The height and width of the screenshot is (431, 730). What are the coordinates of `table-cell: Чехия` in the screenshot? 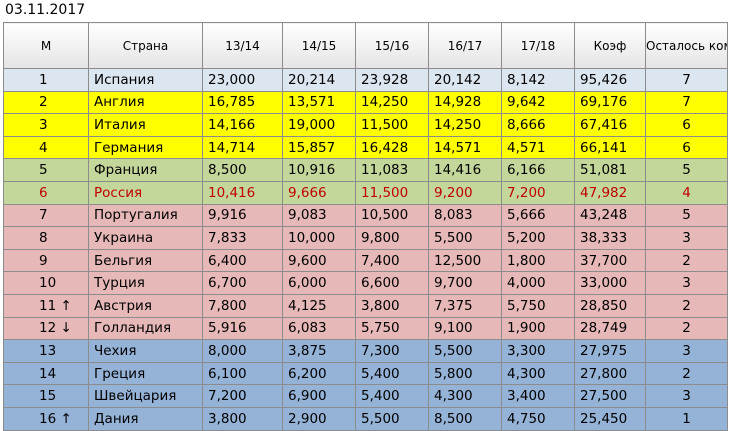 It's located at (145, 351).